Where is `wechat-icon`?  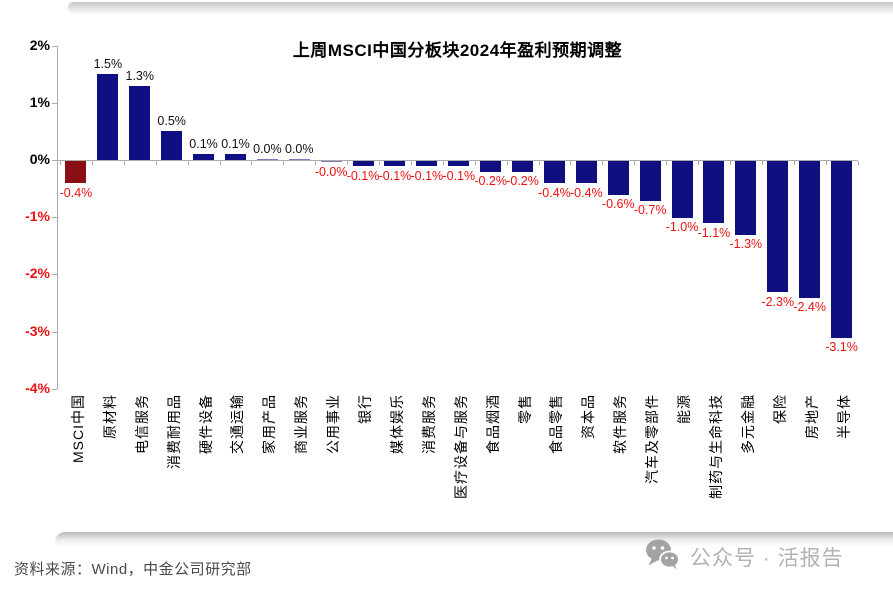
wechat-icon is located at coordinates (662, 557).